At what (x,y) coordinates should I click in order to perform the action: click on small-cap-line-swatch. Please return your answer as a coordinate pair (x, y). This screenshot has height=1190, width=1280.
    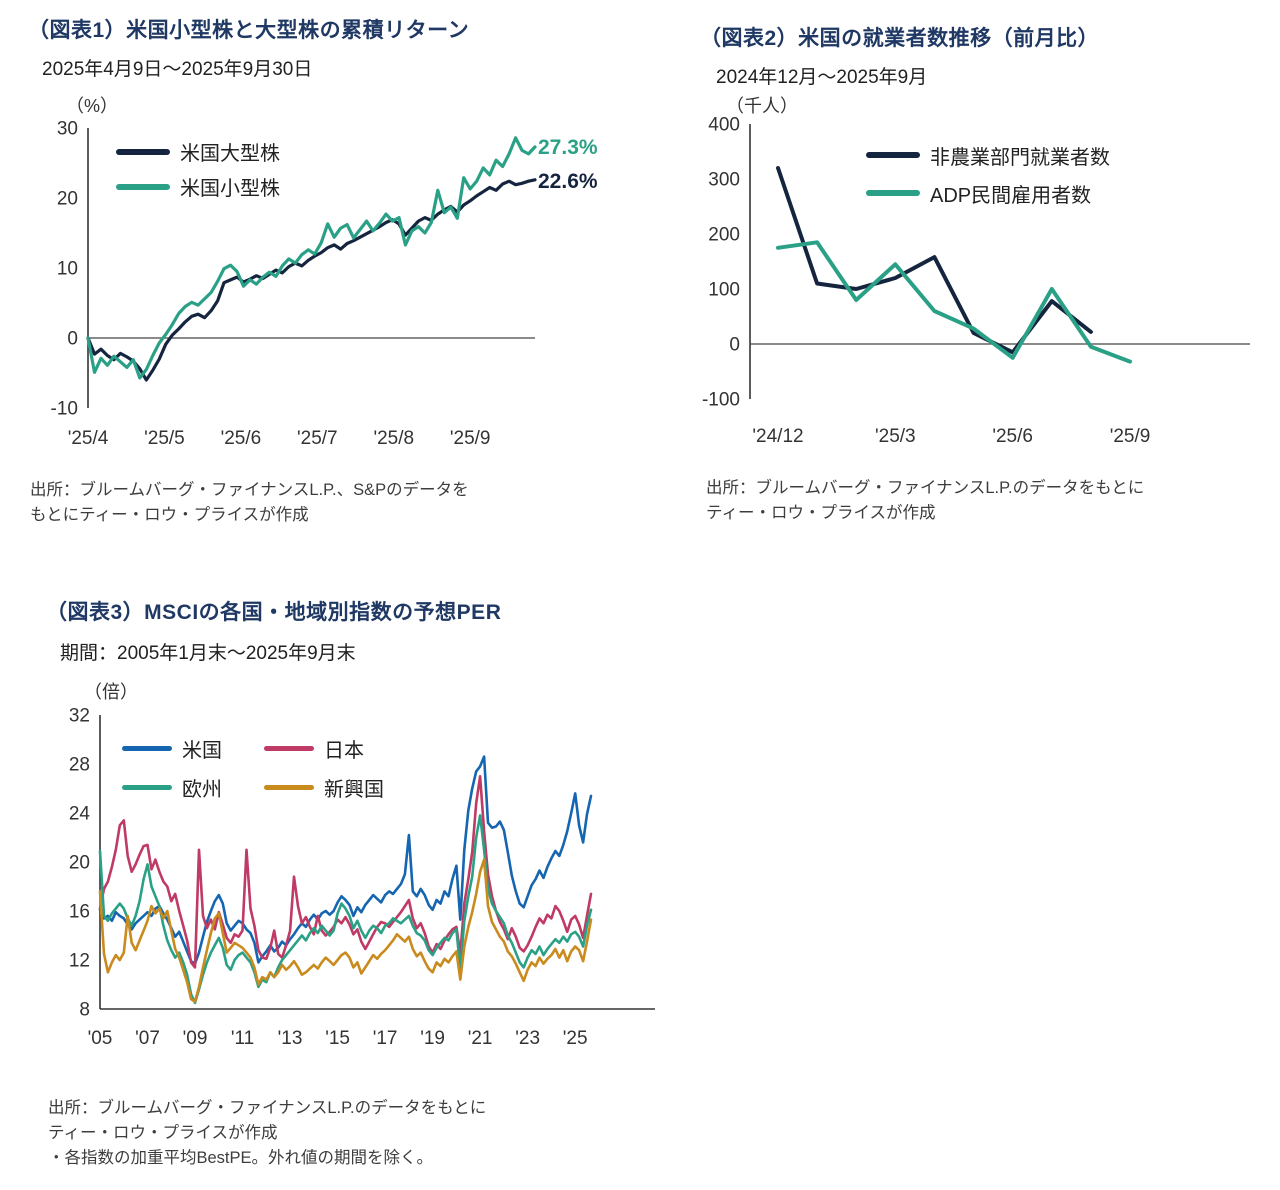
    Looking at the image, I should click on (143, 186).